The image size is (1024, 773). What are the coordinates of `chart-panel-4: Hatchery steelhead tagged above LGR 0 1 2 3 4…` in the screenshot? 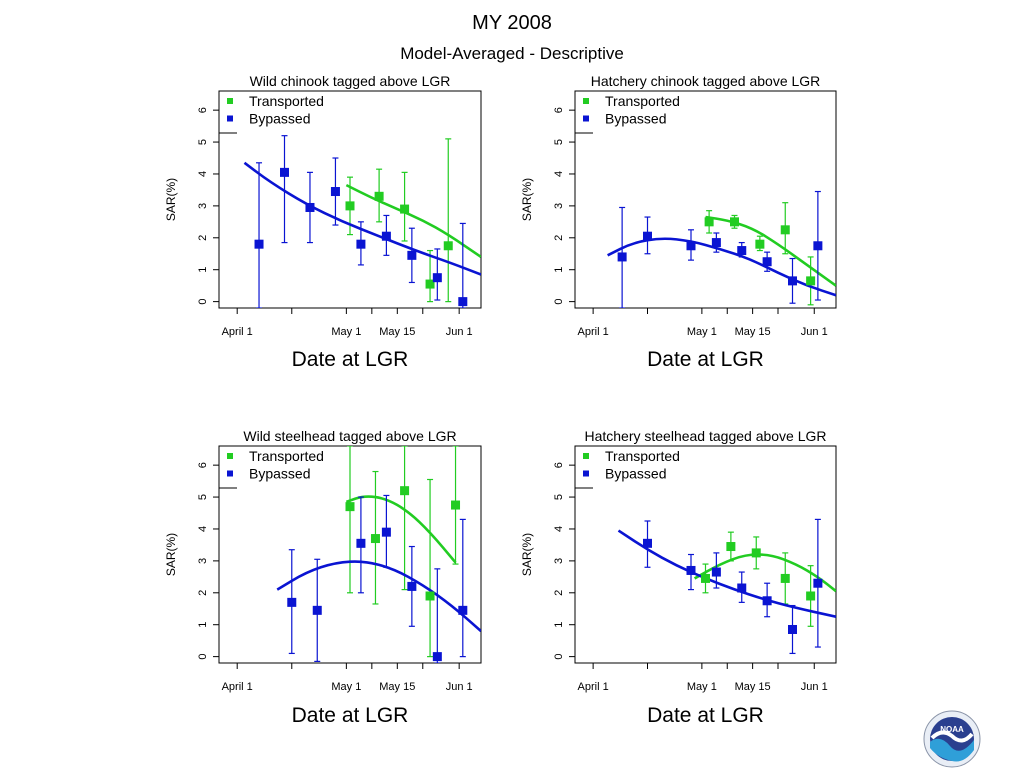 It's located at (678, 577).